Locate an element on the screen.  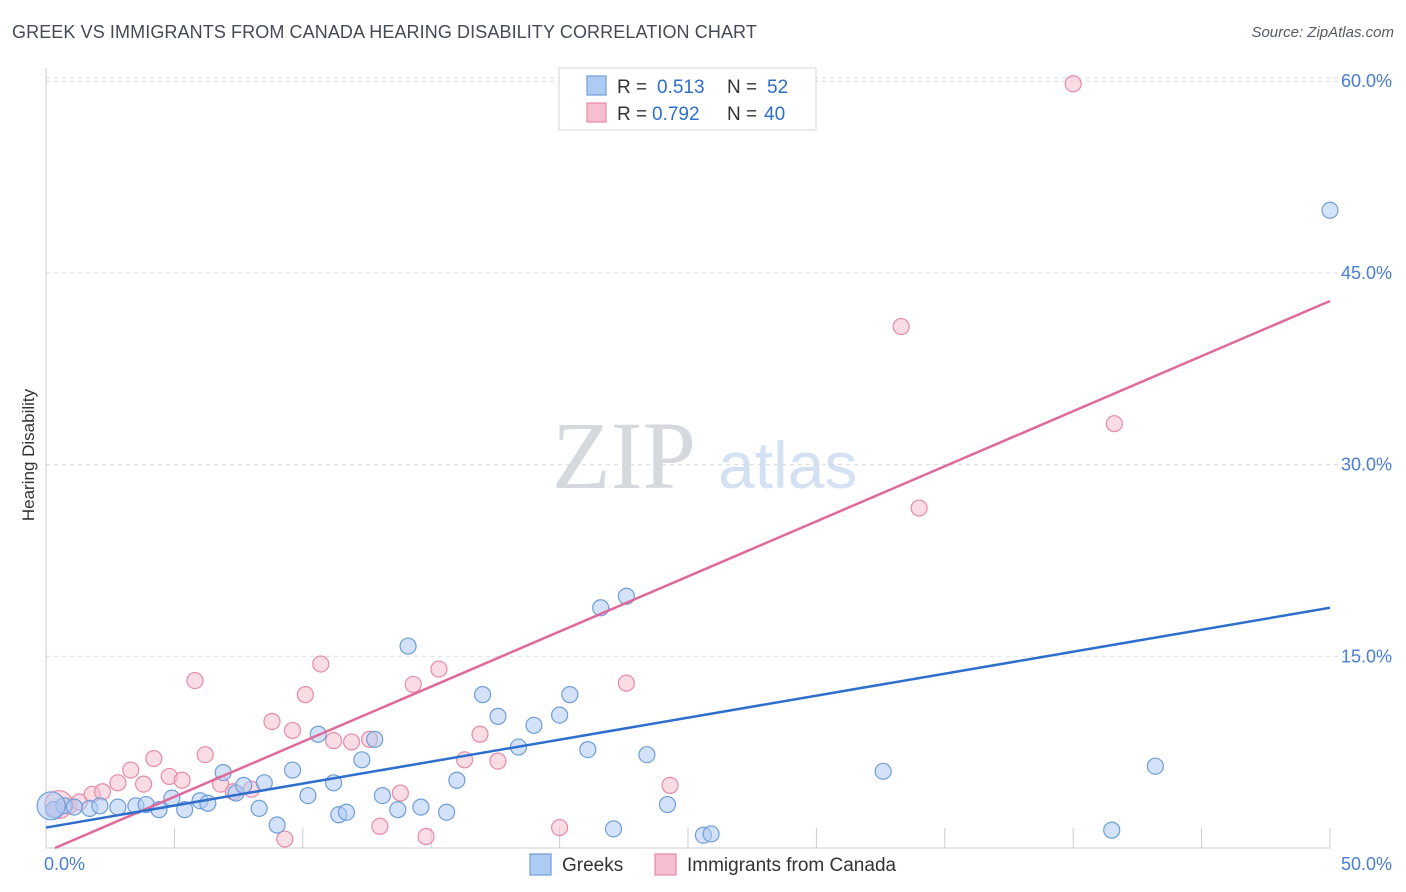
stats-legend: R = 0.513 N = 52 R = 0.792 N = 40 is located at coordinates (687, 99).